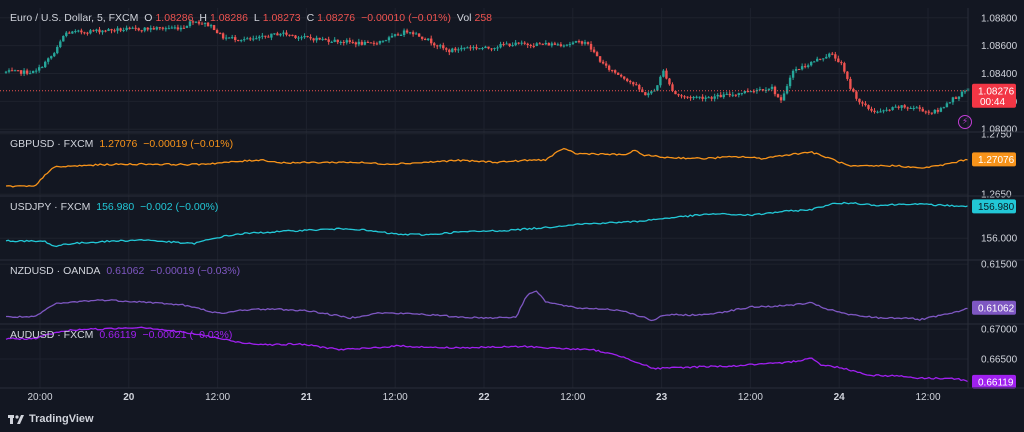 Image resolution: width=1024 pixels, height=432 pixels. What do you see at coordinates (195, 271) in the screenshot?
I see `nzdusd-change: −0.00019 (−0.03%)` at bounding box center [195, 271].